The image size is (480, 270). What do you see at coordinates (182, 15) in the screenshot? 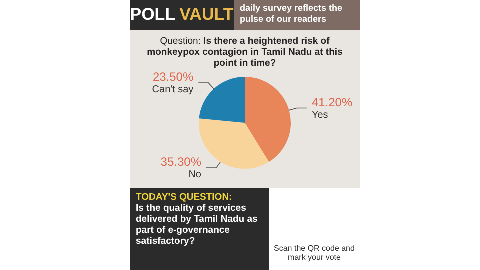
I see `chart-title: POLL VAULT` at bounding box center [182, 15].